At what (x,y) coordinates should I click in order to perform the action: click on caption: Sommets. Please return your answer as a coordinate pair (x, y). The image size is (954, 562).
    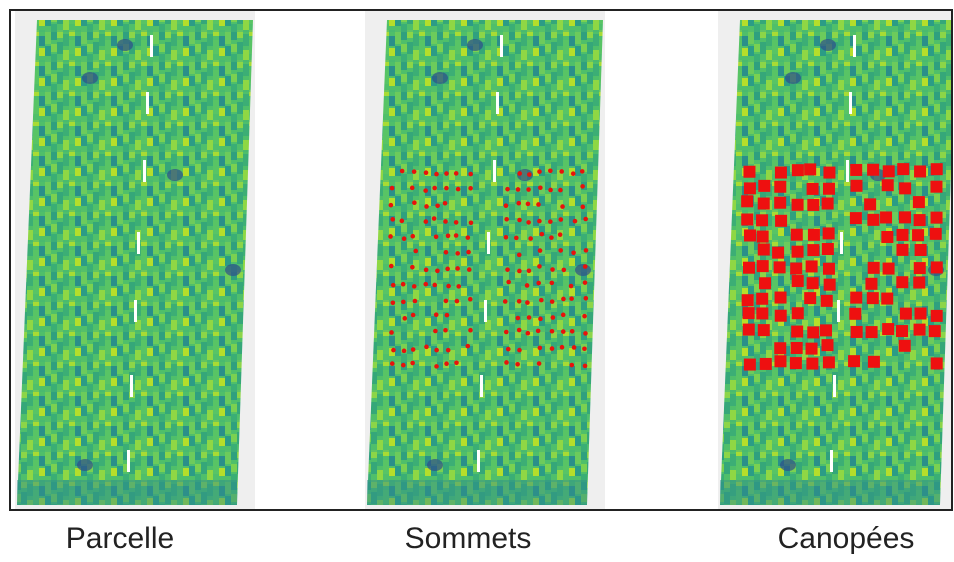
    Looking at the image, I should click on (468, 538).